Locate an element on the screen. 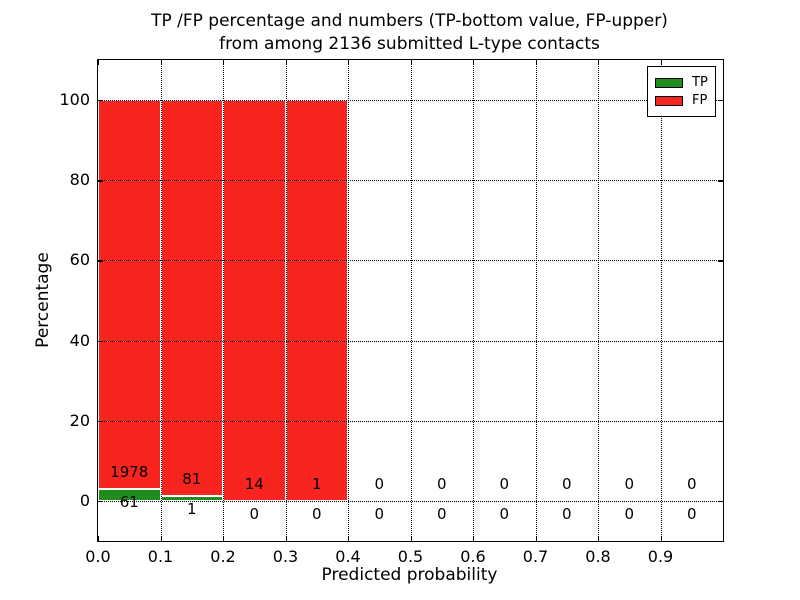 The width and height of the screenshot is (800, 600). x-tick-label: 0.4 is located at coordinates (348, 556).